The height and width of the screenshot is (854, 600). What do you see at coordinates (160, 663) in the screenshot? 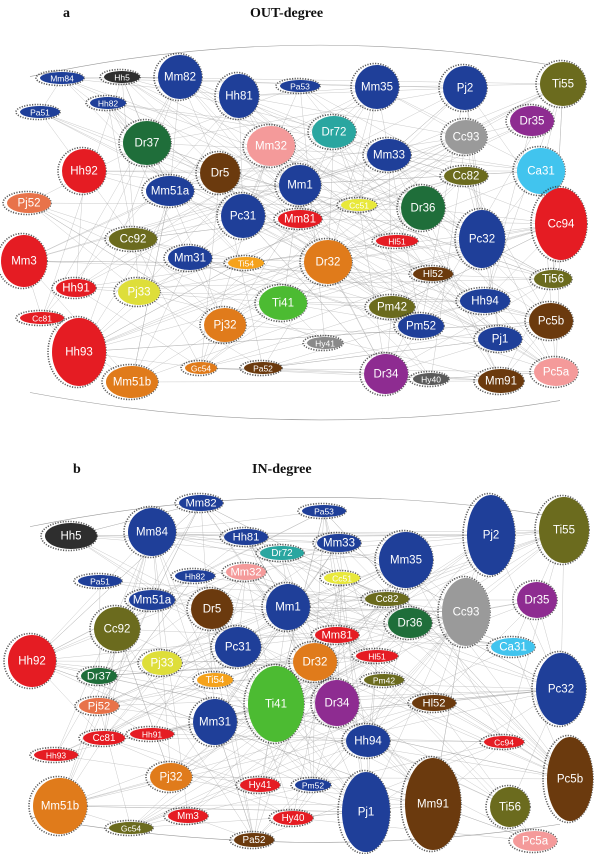
I see `in-node-pj33: Pj33` at bounding box center [160, 663].